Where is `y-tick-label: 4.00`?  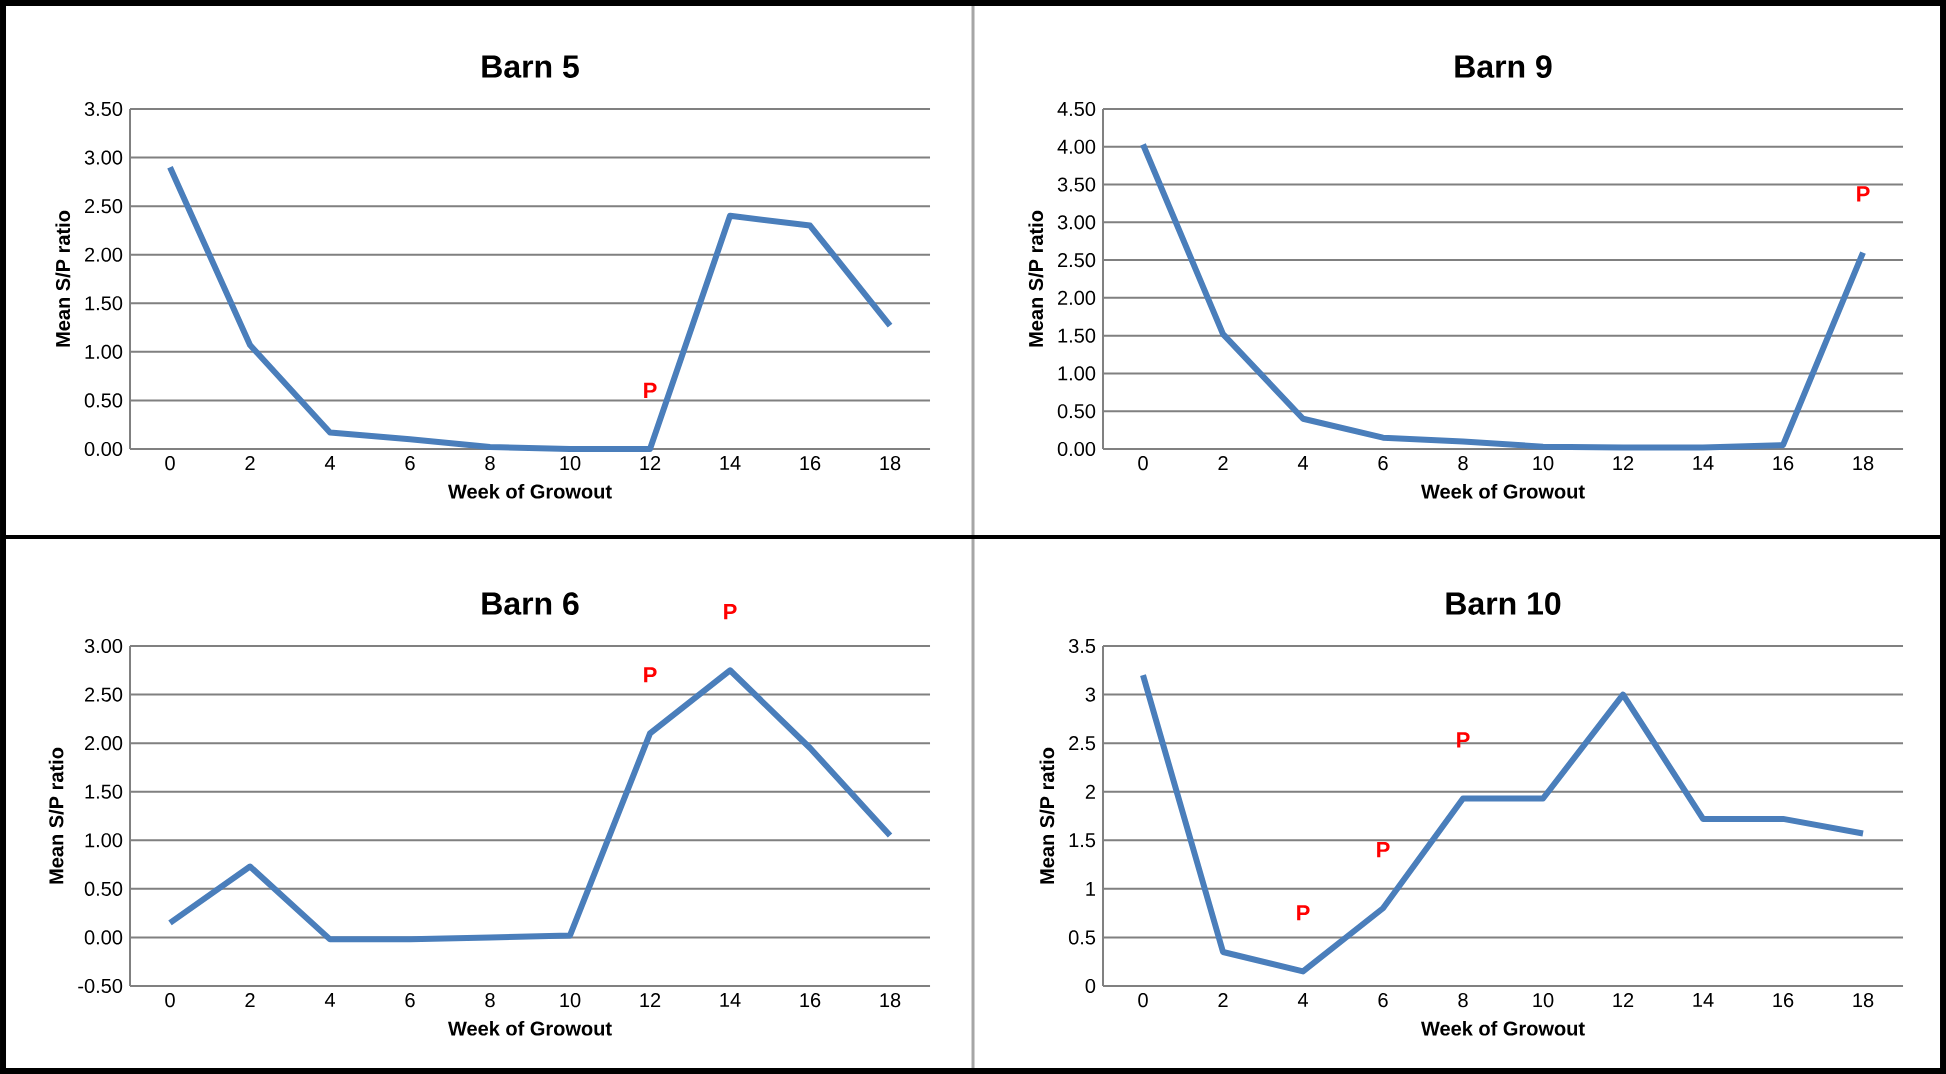 y-tick-label: 4.00 is located at coordinates (1076, 146).